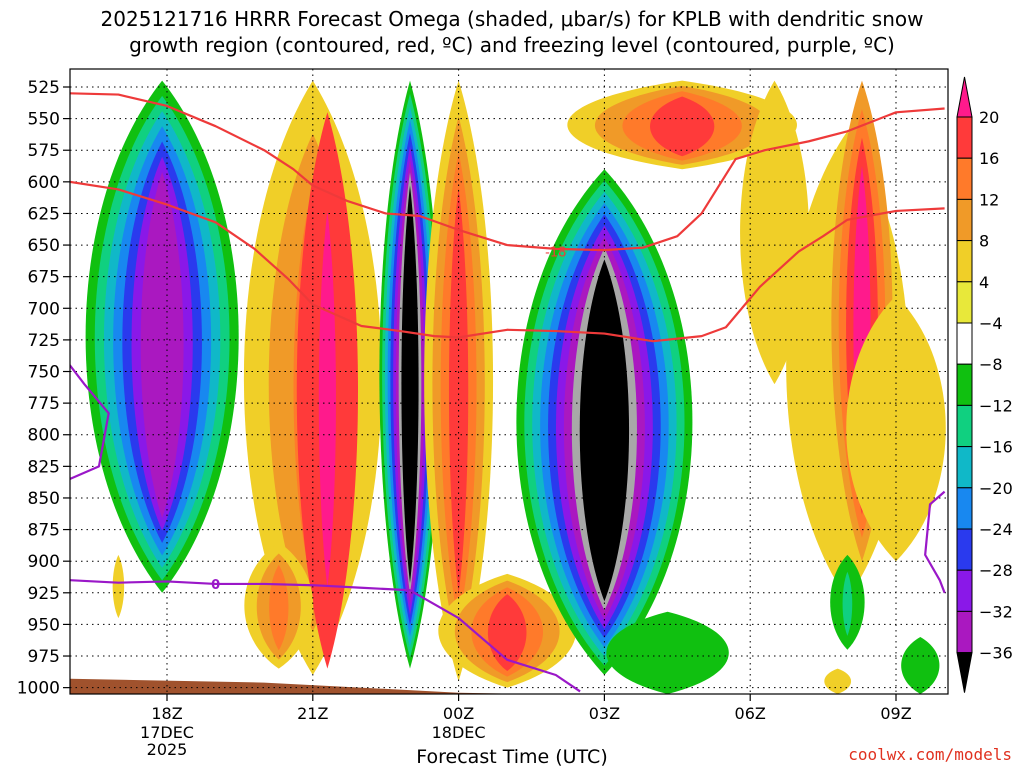 This screenshot has width=1024, height=768. What do you see at coordinates (44, 151) in the screenshot?
I see `y-tick-label-575: 575` at bounding box center [44, 151].